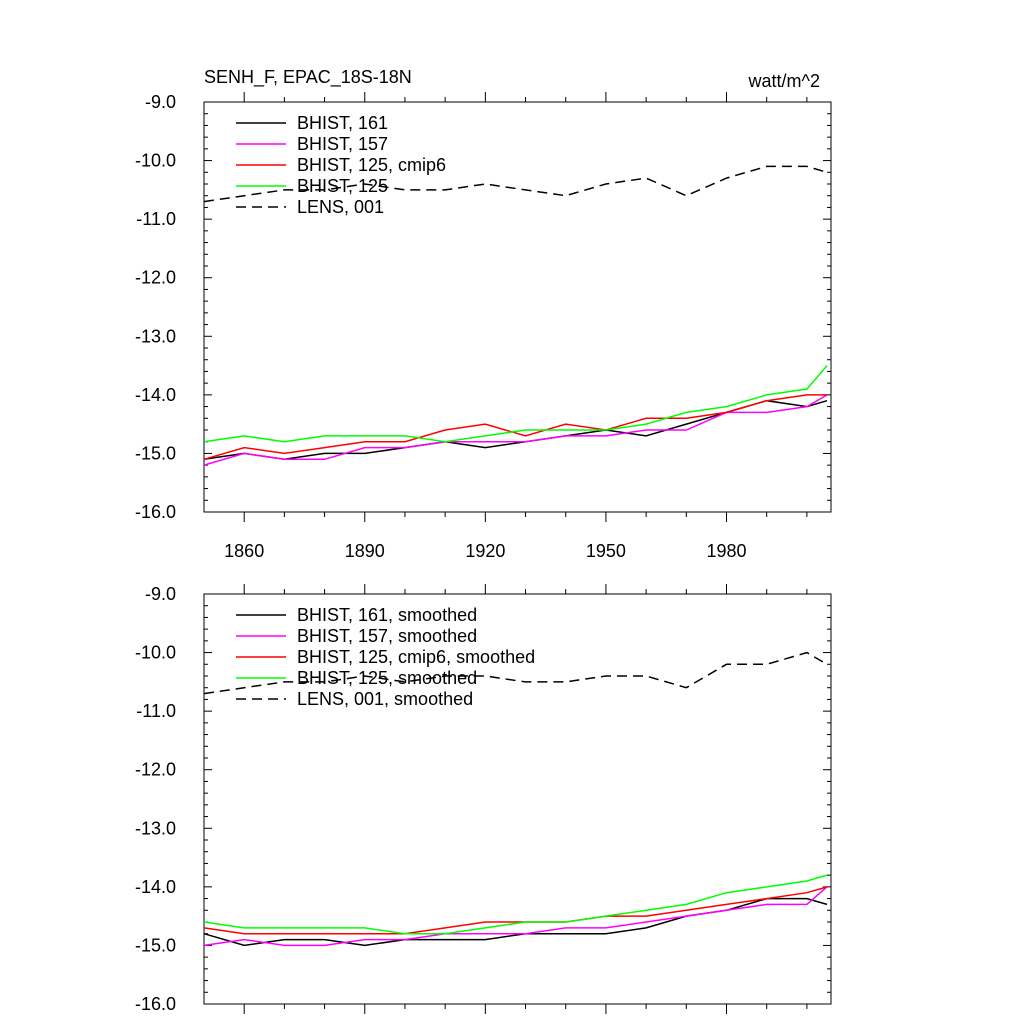  Describe the element at coordinates (365, 551) in the screenshot. I see `x-tick-label: 1890` at that location.